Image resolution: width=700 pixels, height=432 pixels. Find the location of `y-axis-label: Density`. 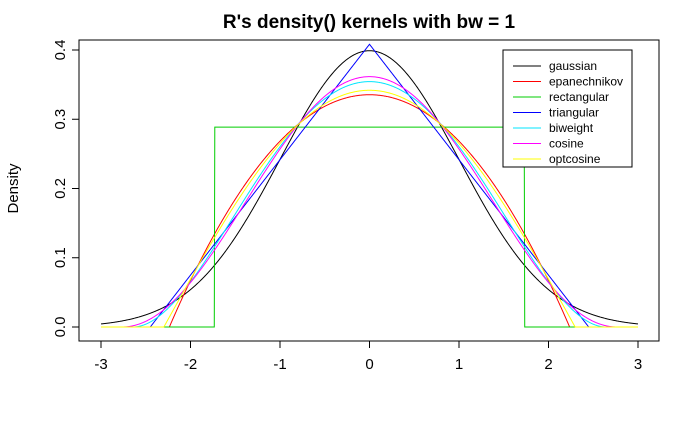

y-axis-label: Density is located at coordinates (13, 188).